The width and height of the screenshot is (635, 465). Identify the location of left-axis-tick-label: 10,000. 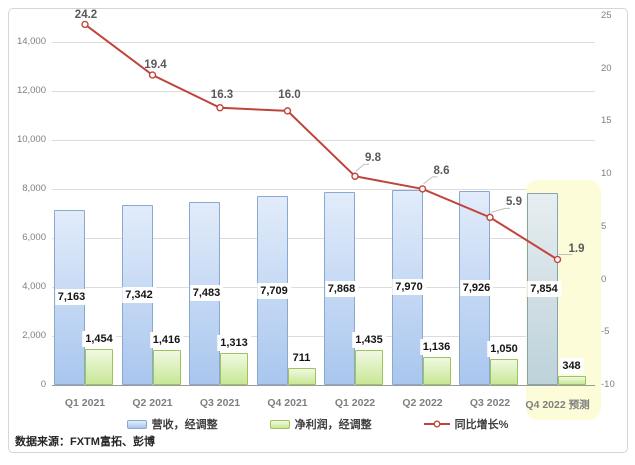
(31, 139).